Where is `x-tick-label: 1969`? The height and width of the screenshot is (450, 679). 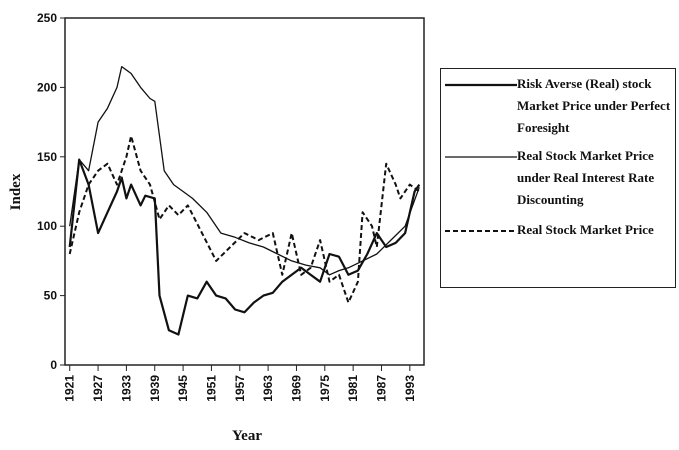
x-tick-label: 1969 is located at coordinates (296, 388).